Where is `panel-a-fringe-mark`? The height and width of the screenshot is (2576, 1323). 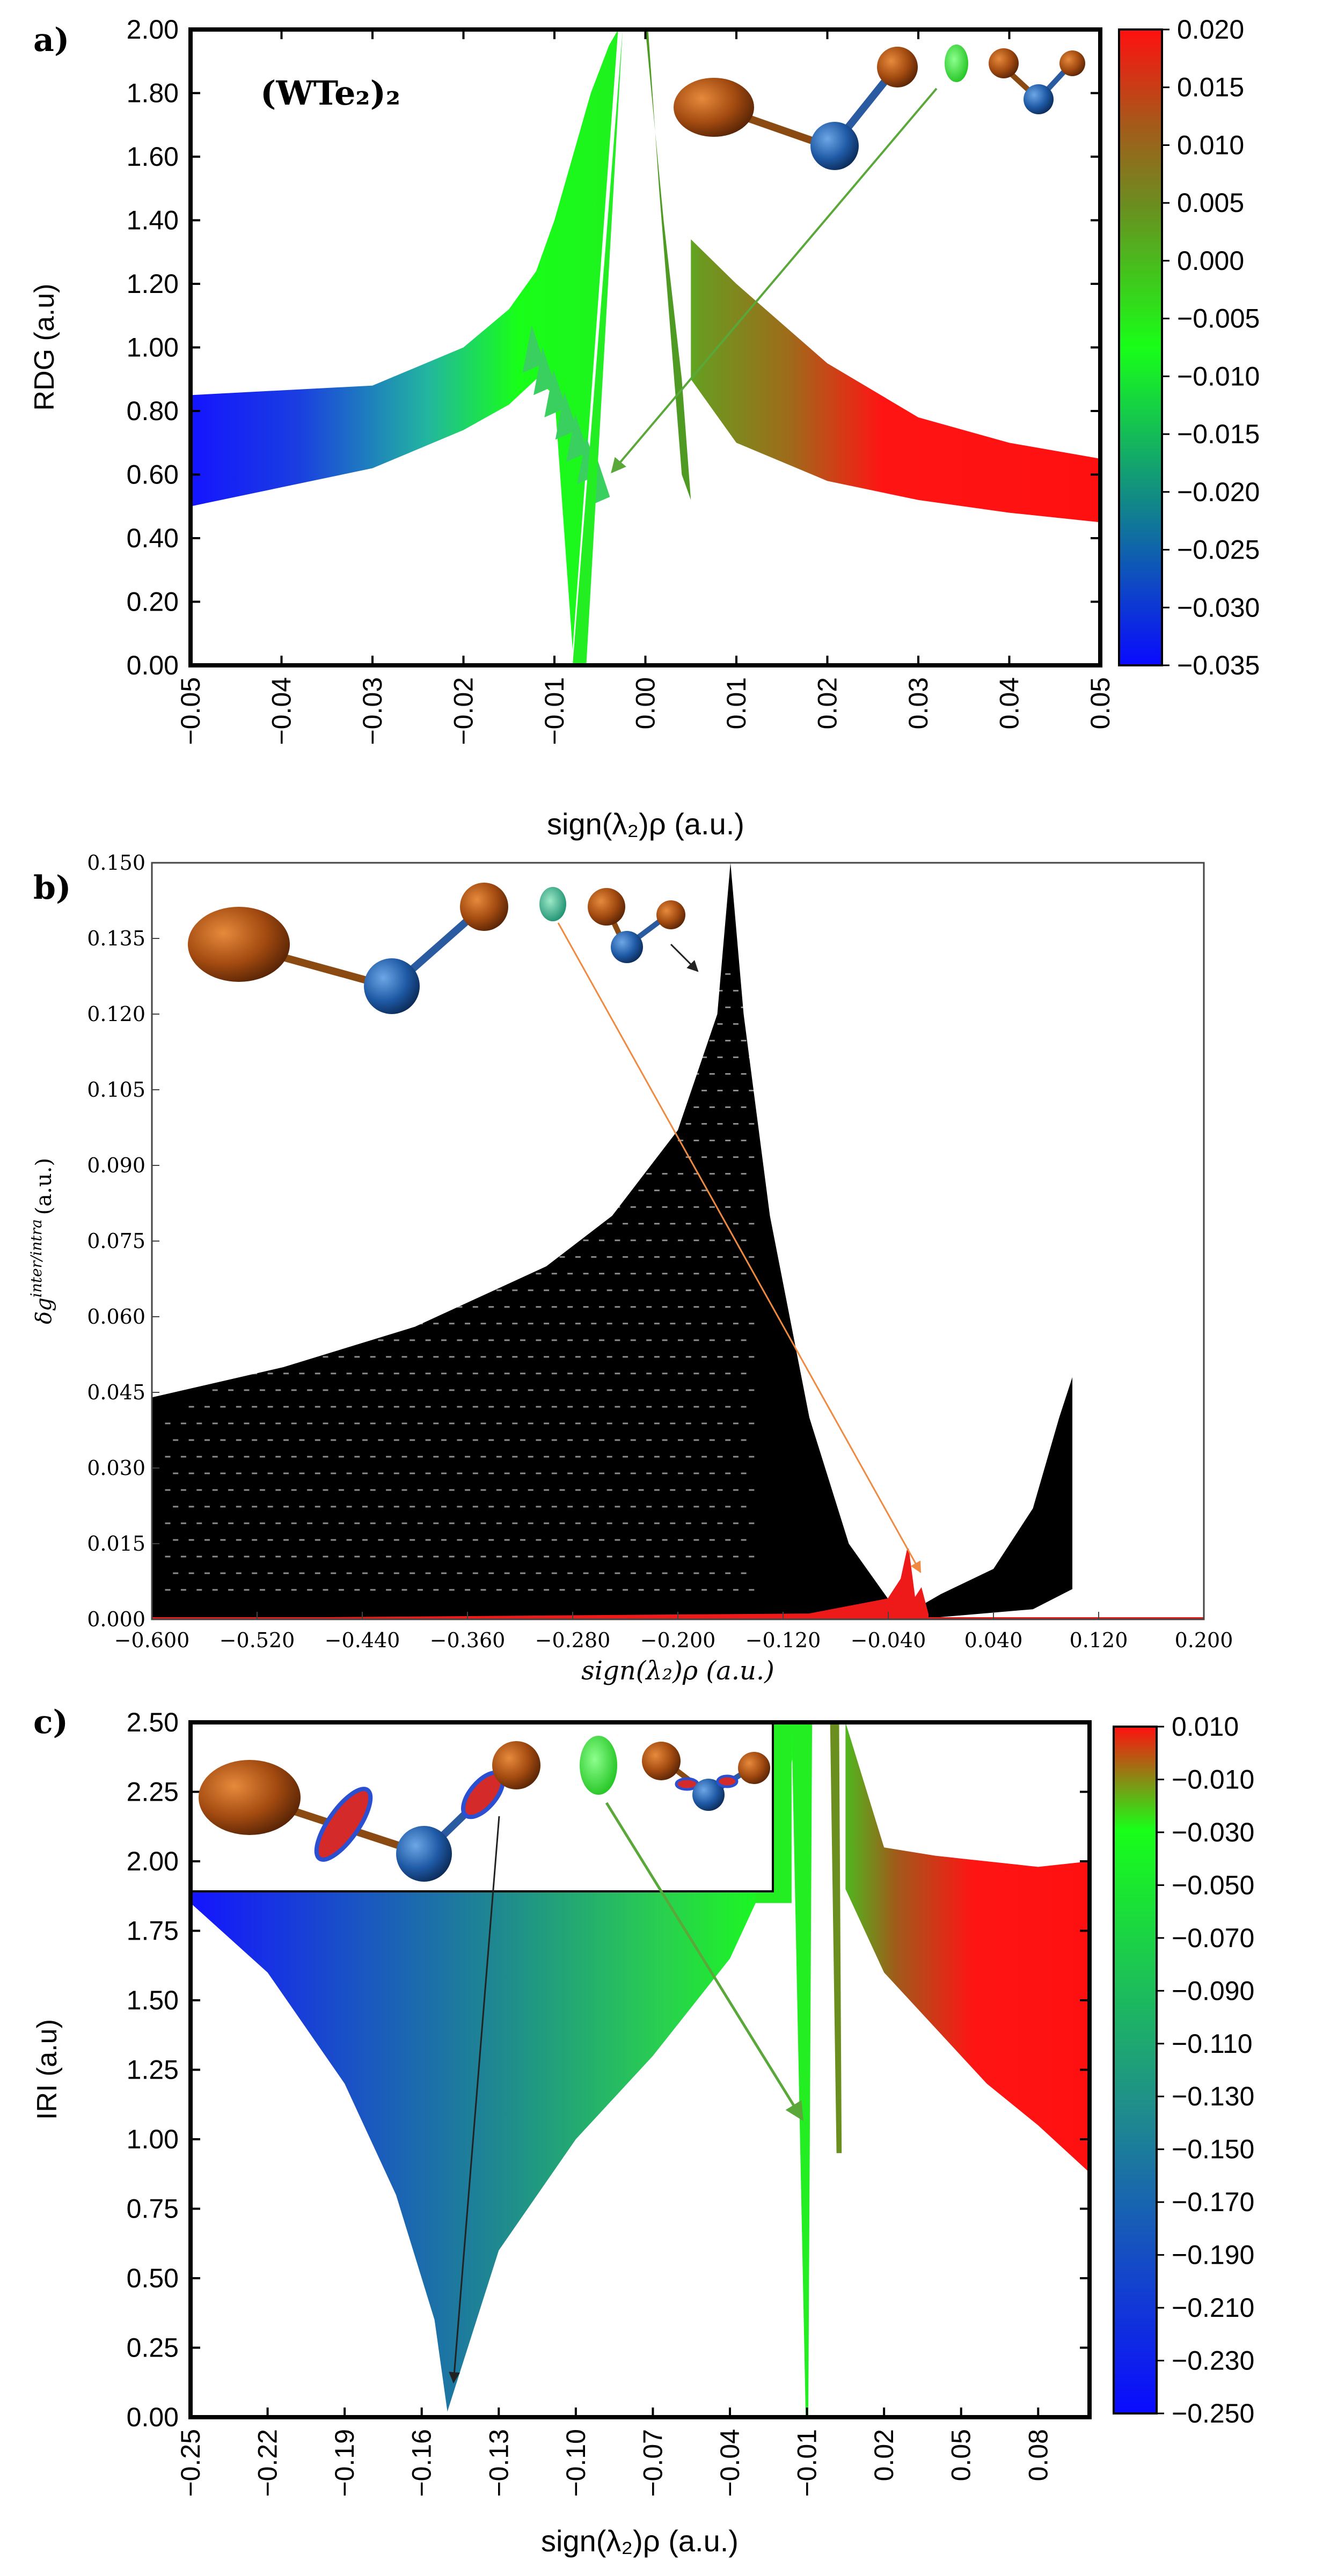 panel-a-fringe-mark is located at coordinates (555, 393).